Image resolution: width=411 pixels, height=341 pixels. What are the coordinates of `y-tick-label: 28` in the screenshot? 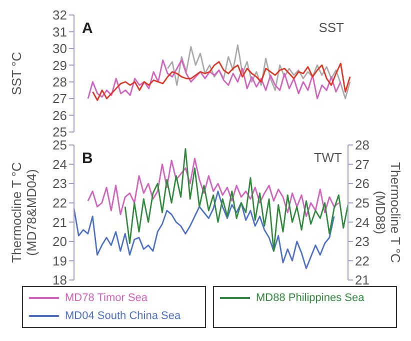 It's located at (59, 82).